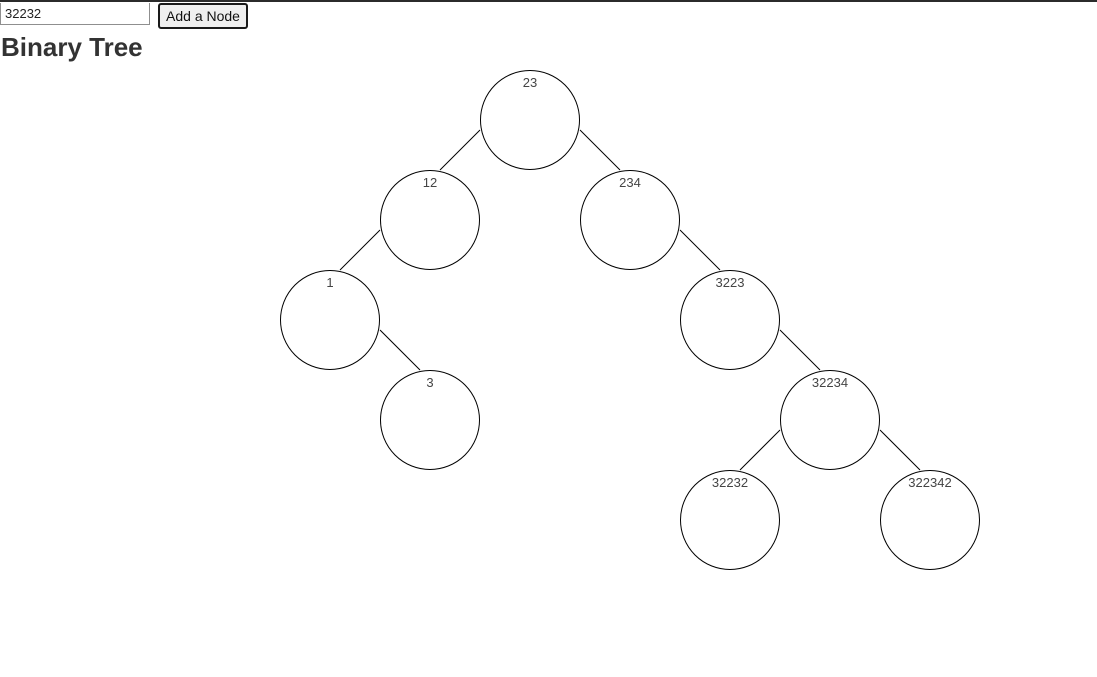 The width and height of the screenshot is (1097, 677). I want to click on tree-node: 1, so click(330, 320).